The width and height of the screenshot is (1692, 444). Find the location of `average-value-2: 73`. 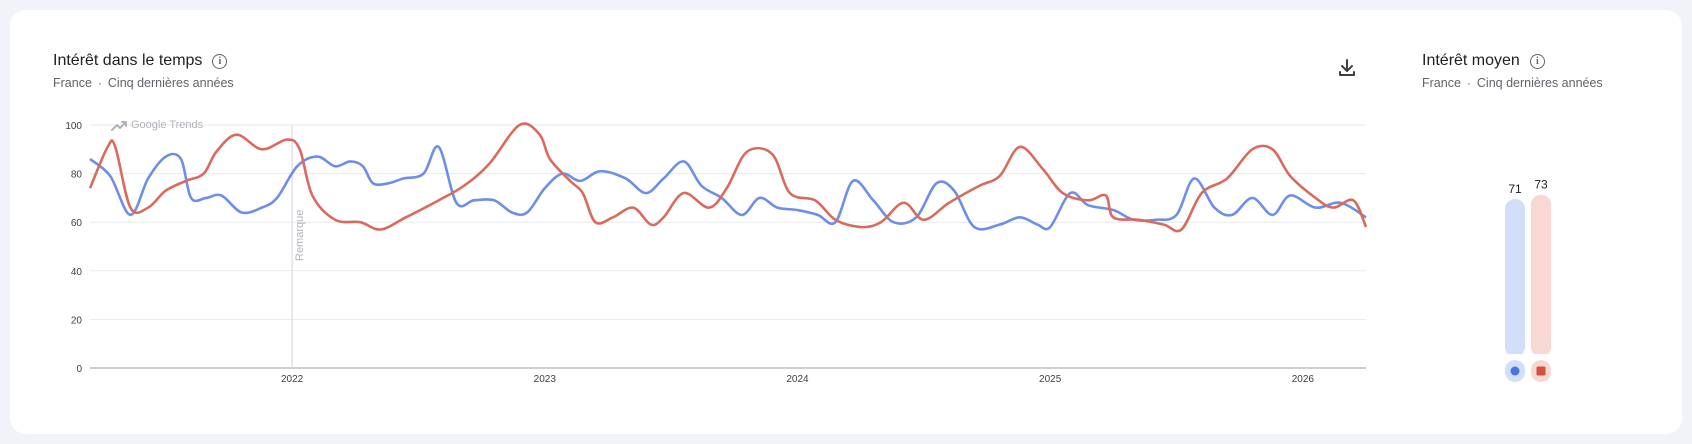

average-value-2: 73 is located at coordinates (1541, 185).